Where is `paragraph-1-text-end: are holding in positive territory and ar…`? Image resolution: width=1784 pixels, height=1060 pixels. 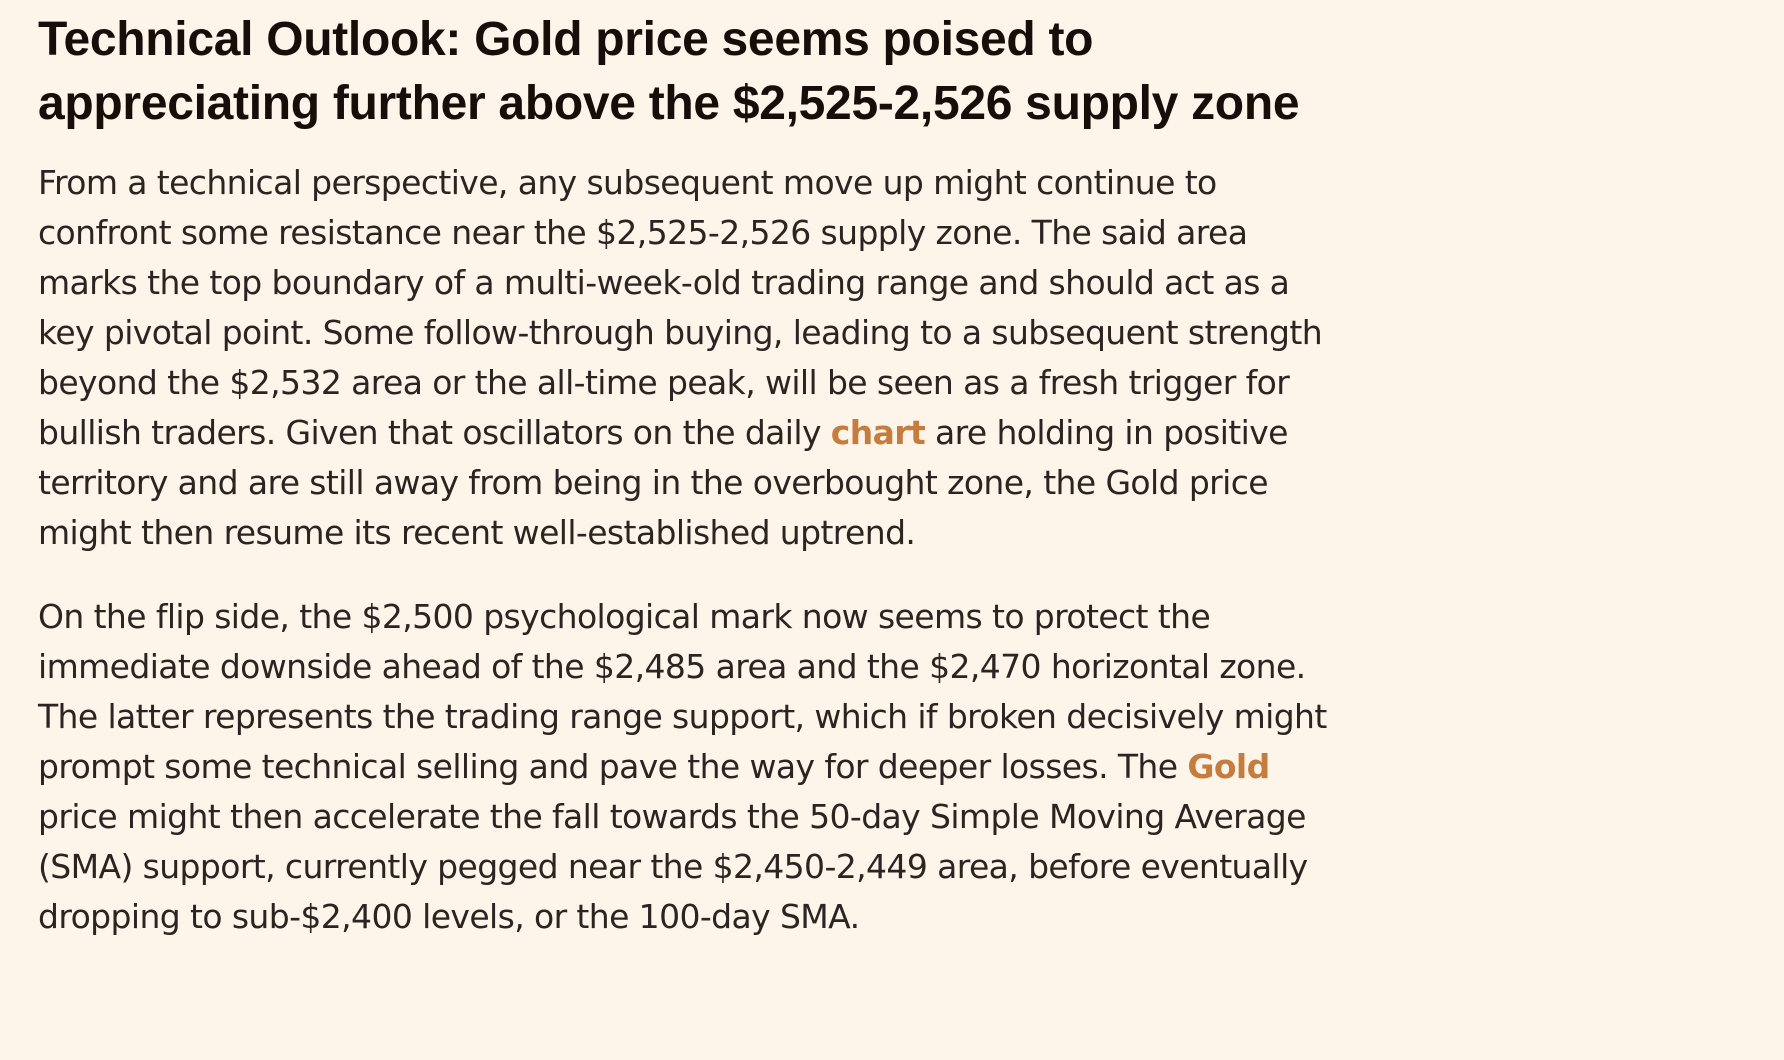
paragraph-1-text-end: are holding in positive territory and ar… is located at coordinates (663, 482).